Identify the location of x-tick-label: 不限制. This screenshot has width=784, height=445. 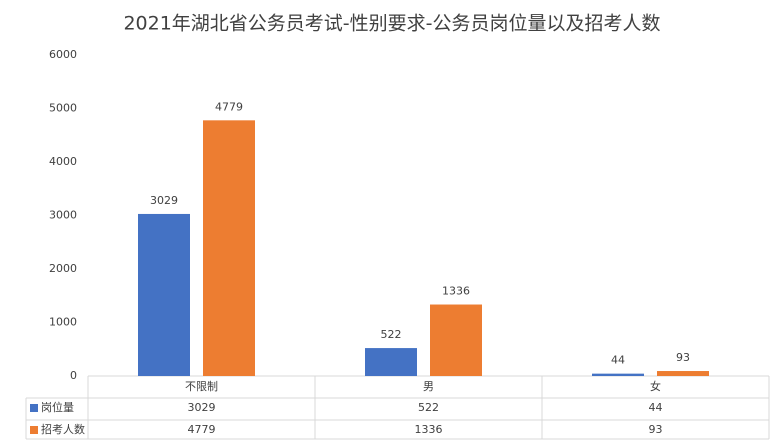
(201, 386).